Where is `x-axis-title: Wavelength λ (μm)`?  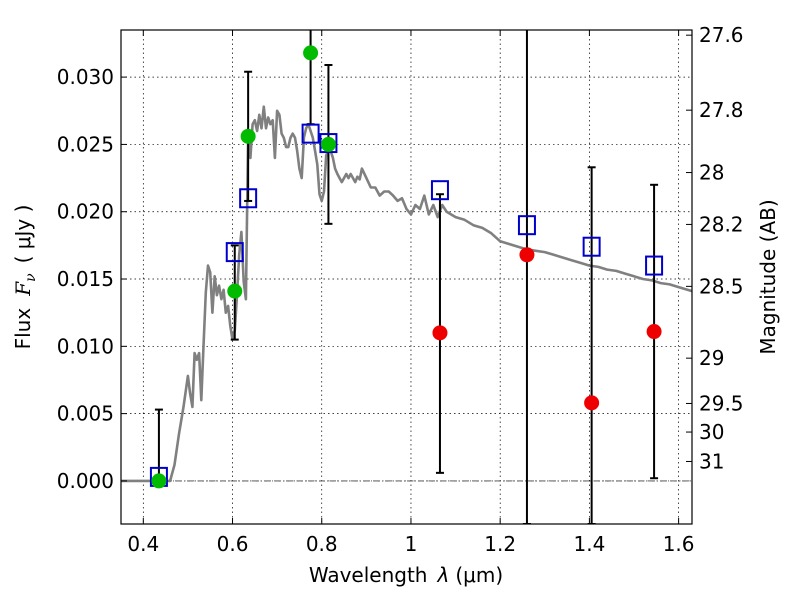
x-axis-title: Wavelength λ (μm) is located at coordinates (406, 575).